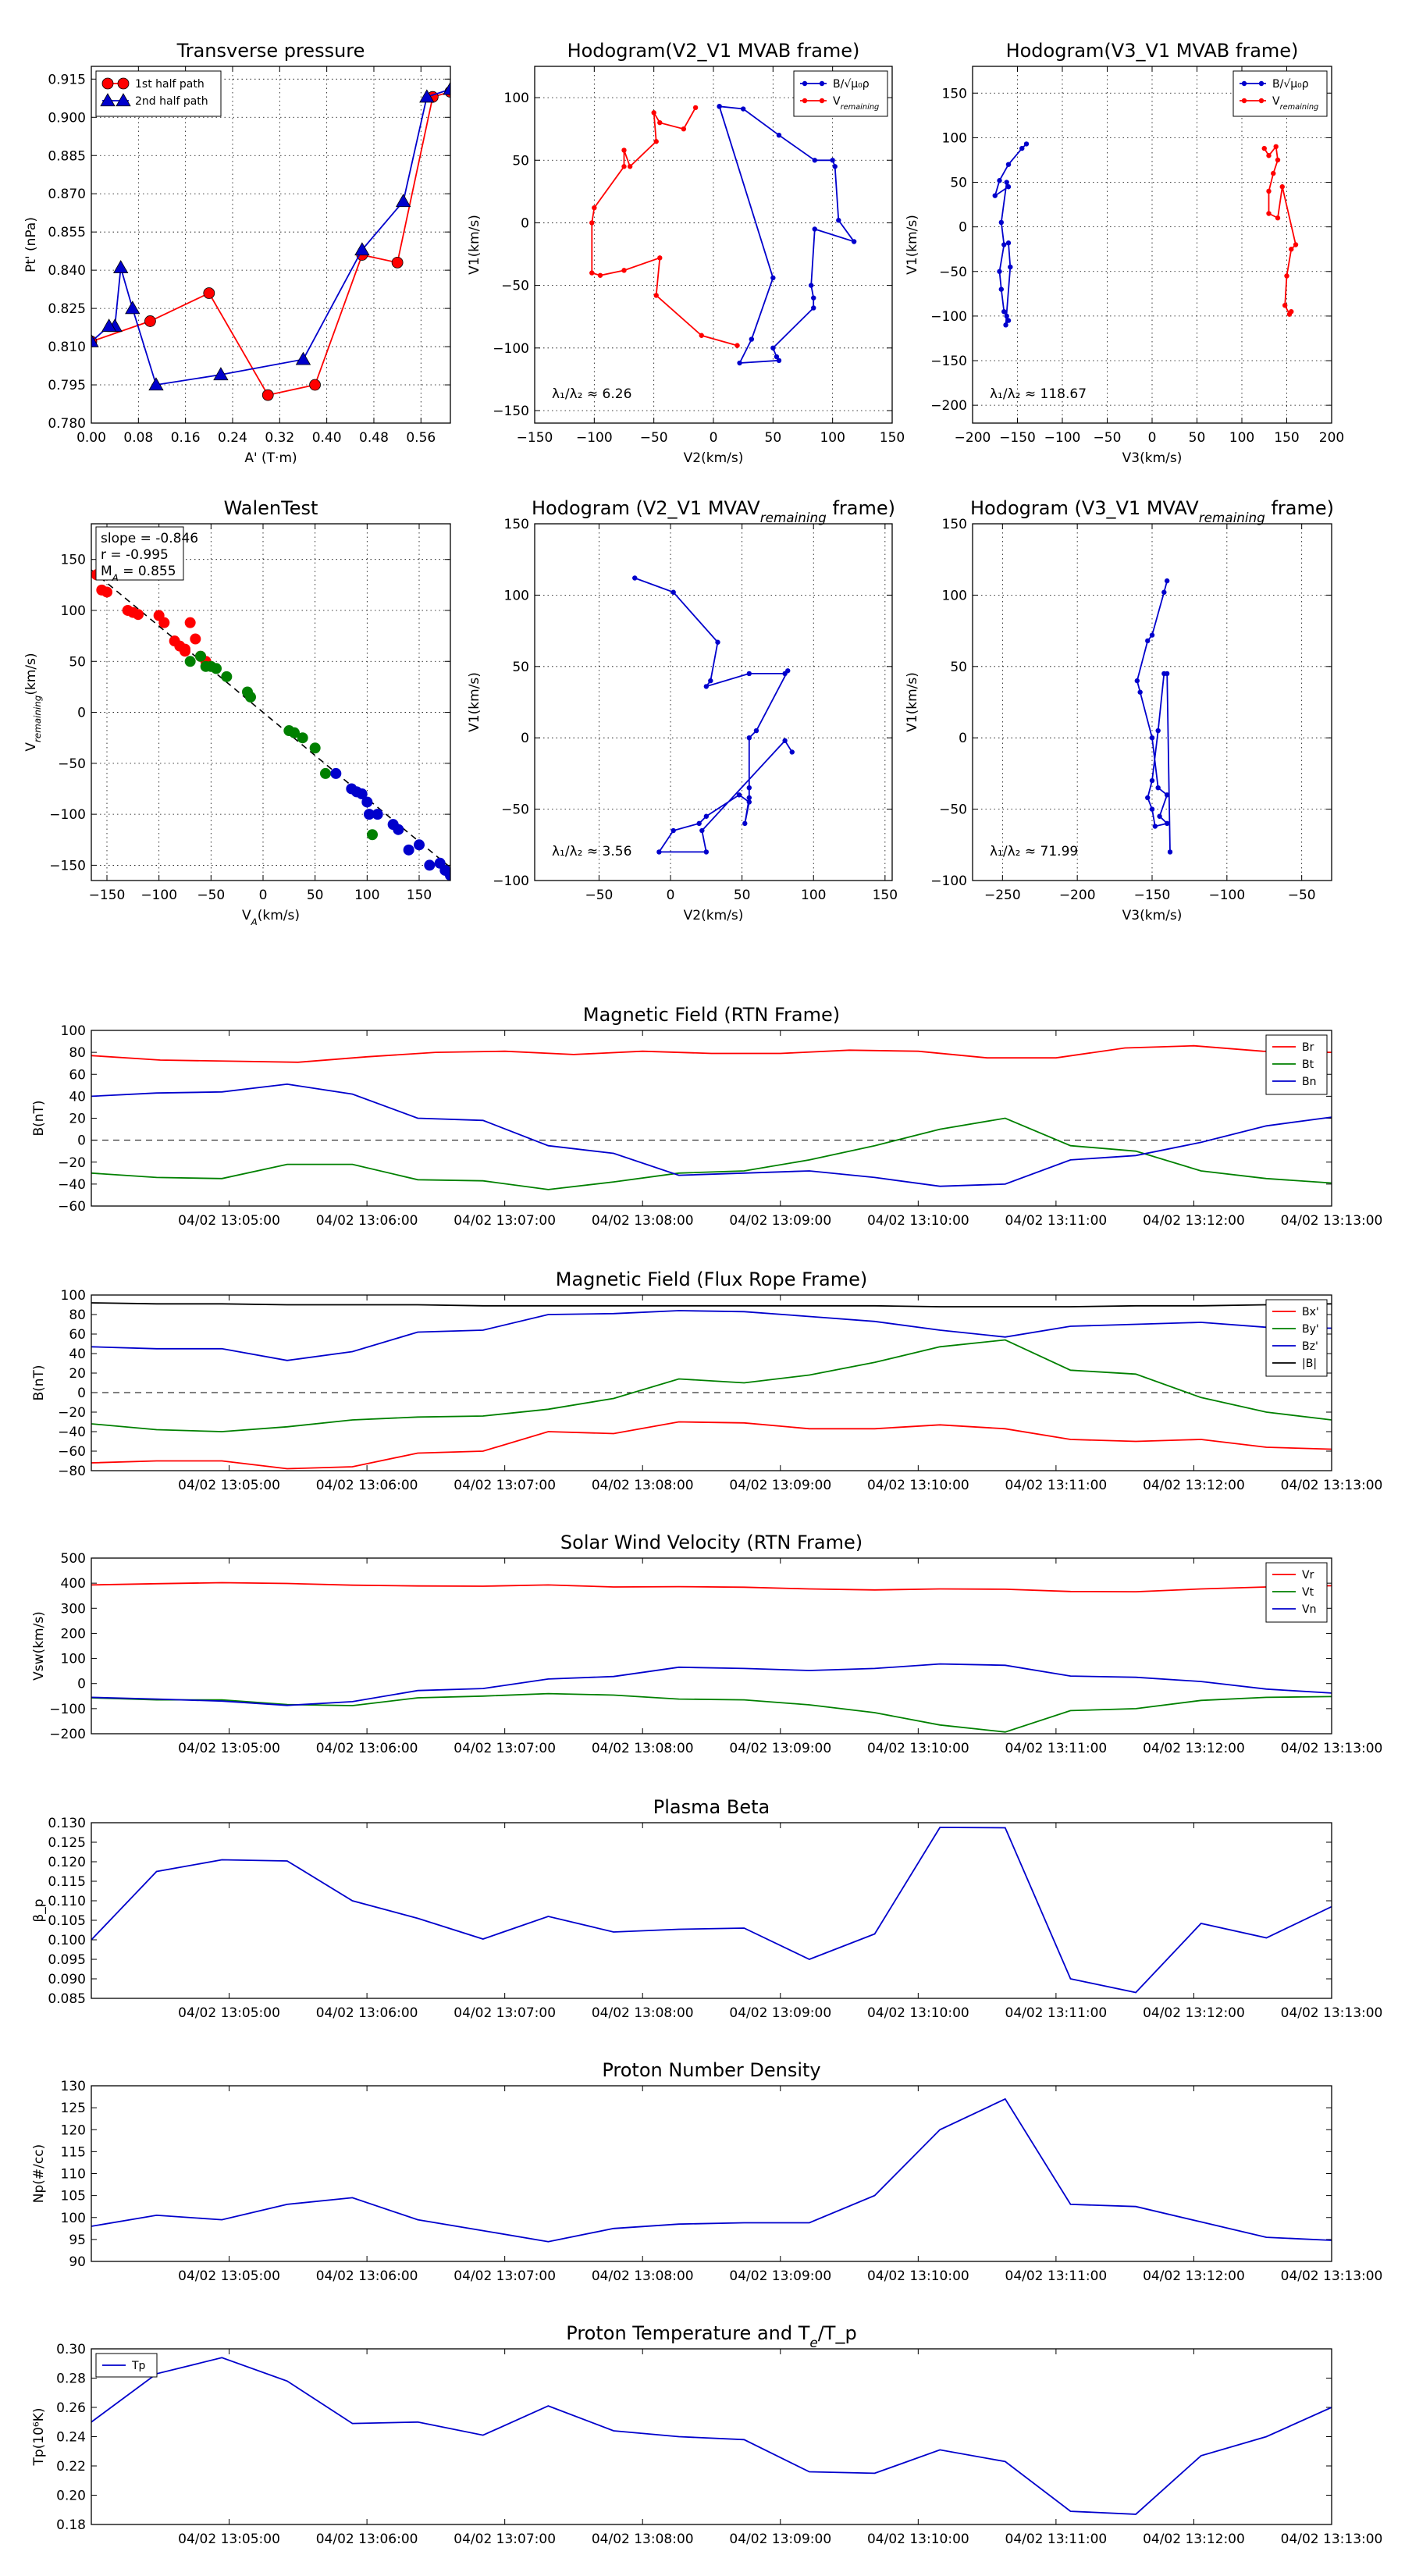 The image size is (1405, 2576). What do you see at coordinates (711, 2336) in the screenshot?
I see `chart-title: Proton Temperature and Te/T_p` at bounding box center [711, 2336].